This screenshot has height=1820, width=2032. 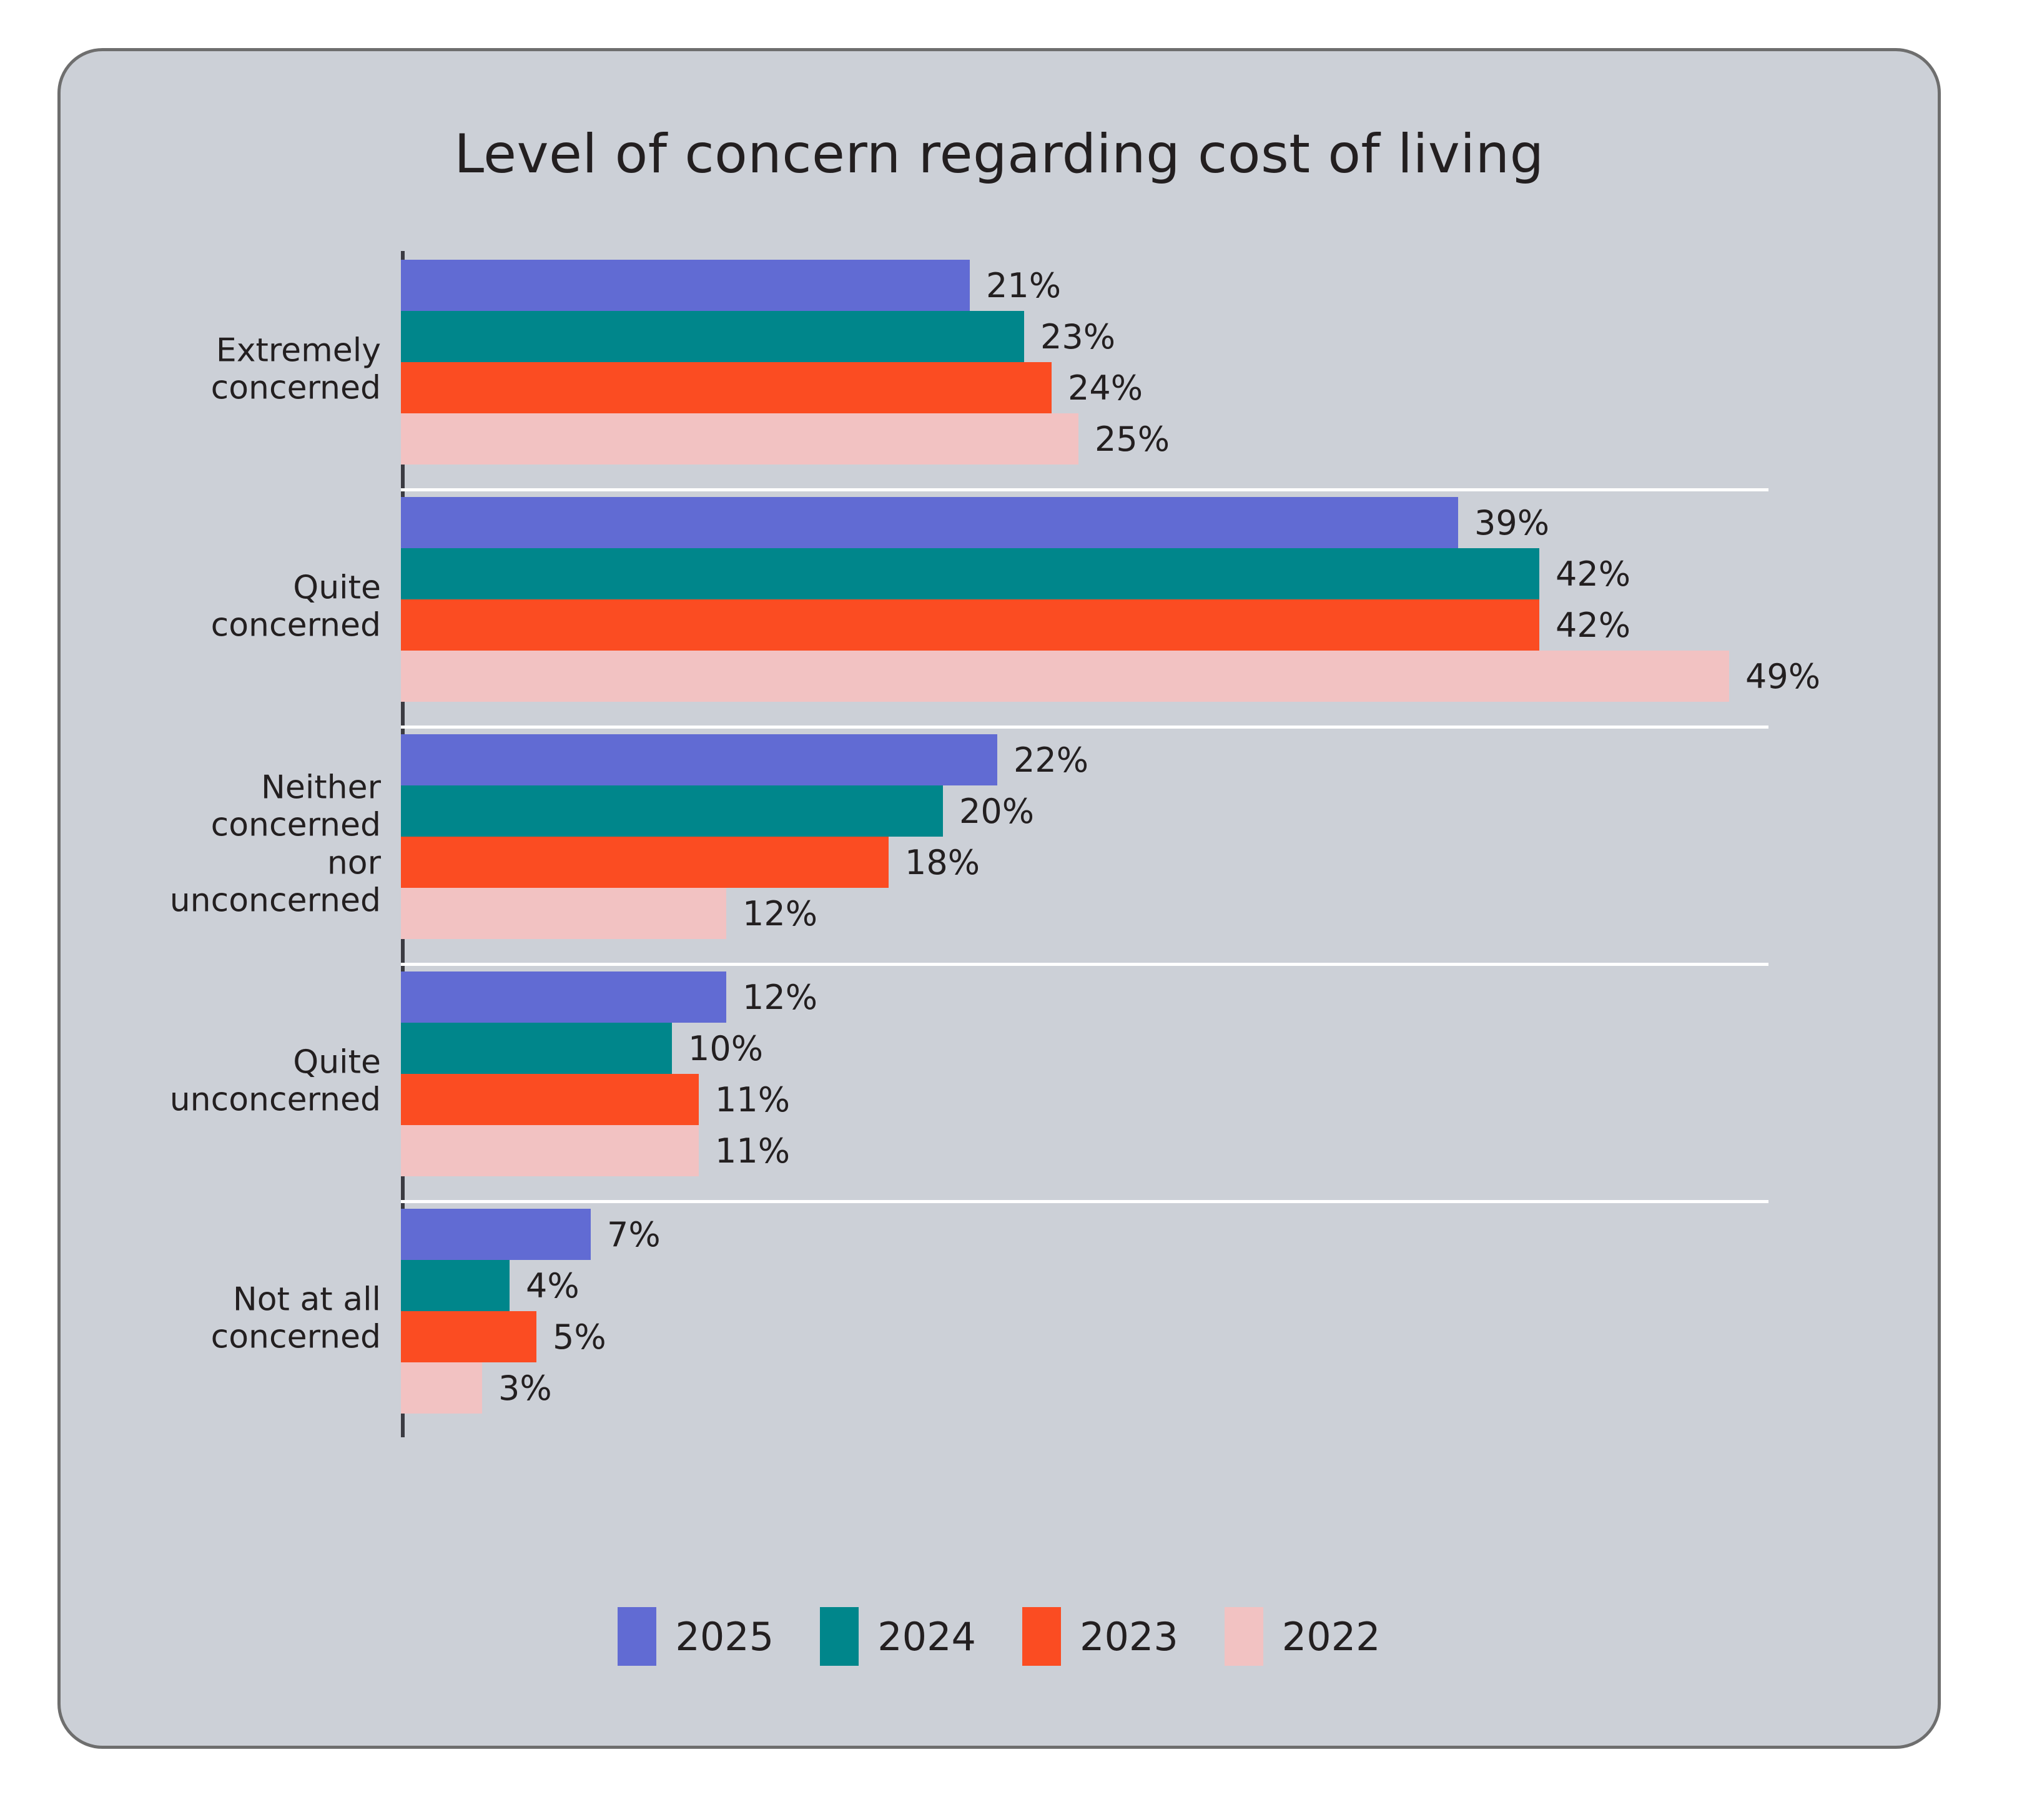 What do you see at coordinates (275, 844) in the screenshot?
I see `category-label: Neither concerned nor unconcerned` at bounding box center [275, 844].